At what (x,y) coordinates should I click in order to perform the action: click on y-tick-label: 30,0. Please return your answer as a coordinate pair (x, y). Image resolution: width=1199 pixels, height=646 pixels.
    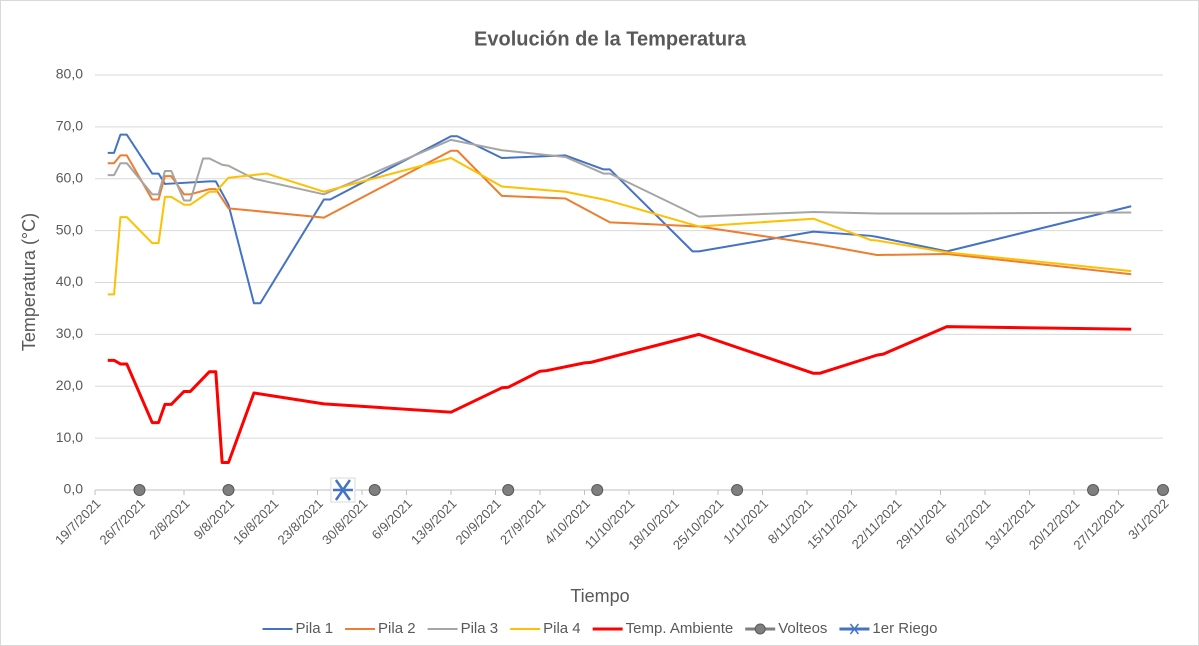
    Looking at the image, I should click on (69, 333).